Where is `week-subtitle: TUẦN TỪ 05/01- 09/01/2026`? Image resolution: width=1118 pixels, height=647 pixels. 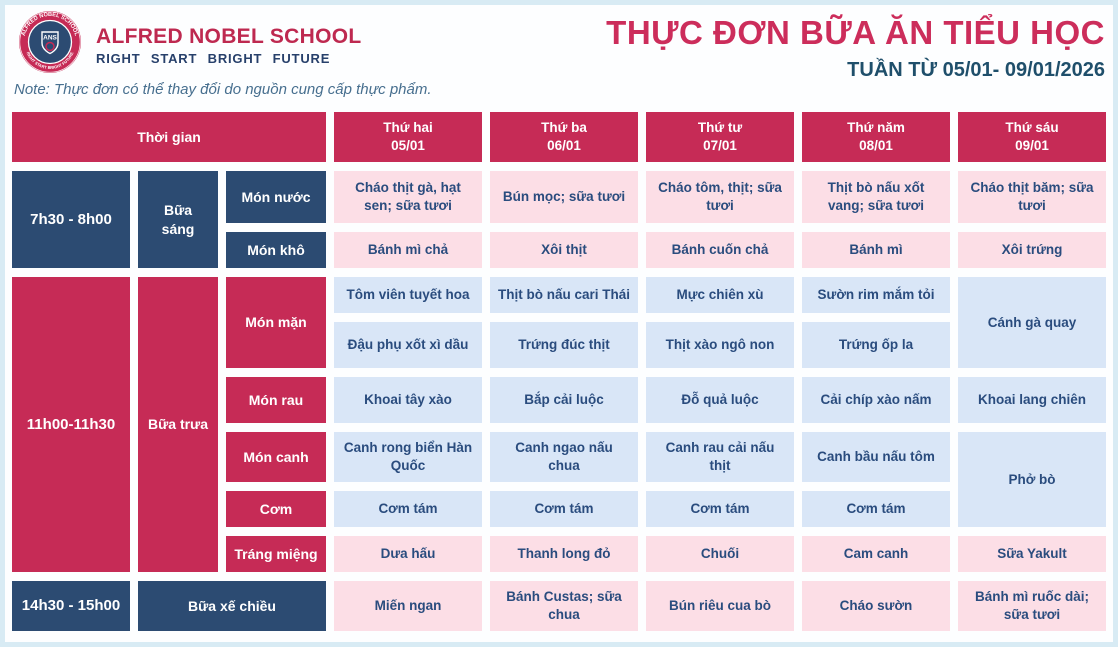
week-subtitle: TUẦN TỪ 05/01- 09/01/2026 is located at coordinates (976, 70).